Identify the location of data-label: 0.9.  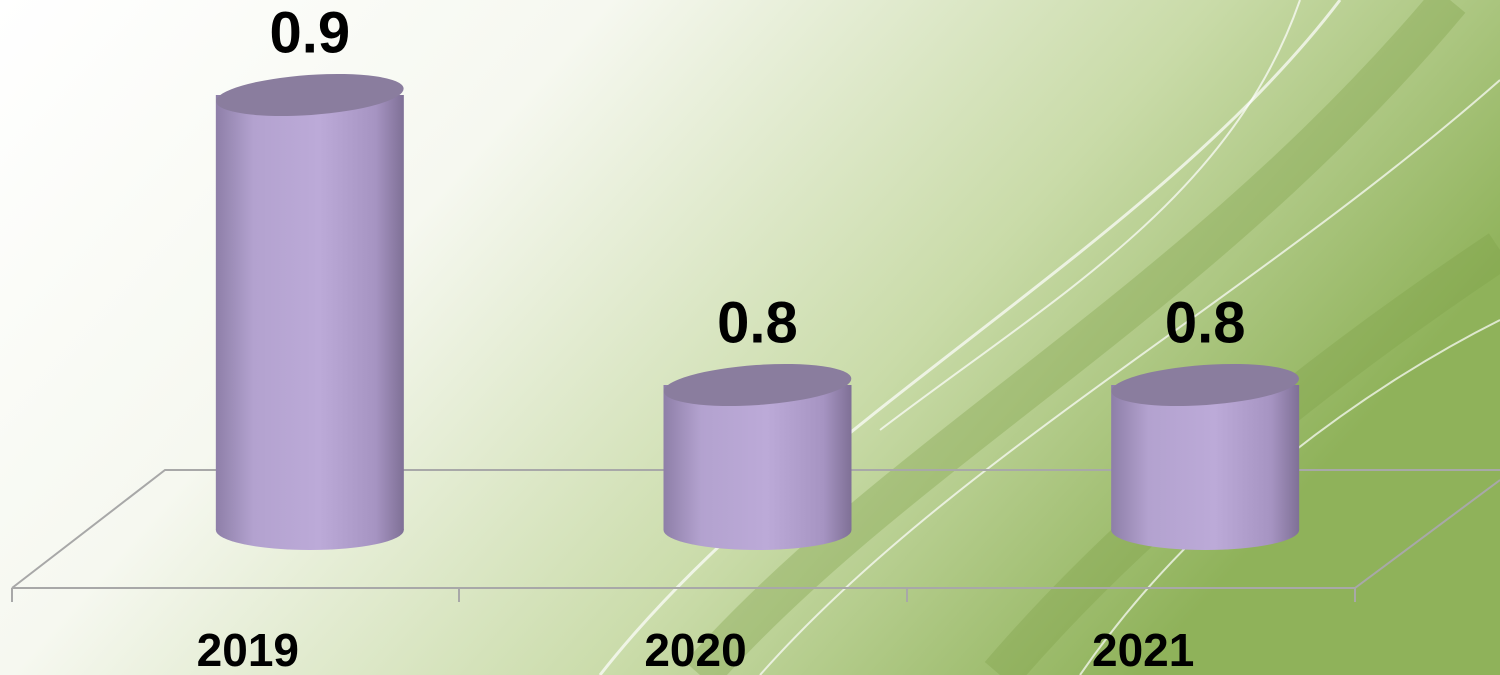
(310, 32).